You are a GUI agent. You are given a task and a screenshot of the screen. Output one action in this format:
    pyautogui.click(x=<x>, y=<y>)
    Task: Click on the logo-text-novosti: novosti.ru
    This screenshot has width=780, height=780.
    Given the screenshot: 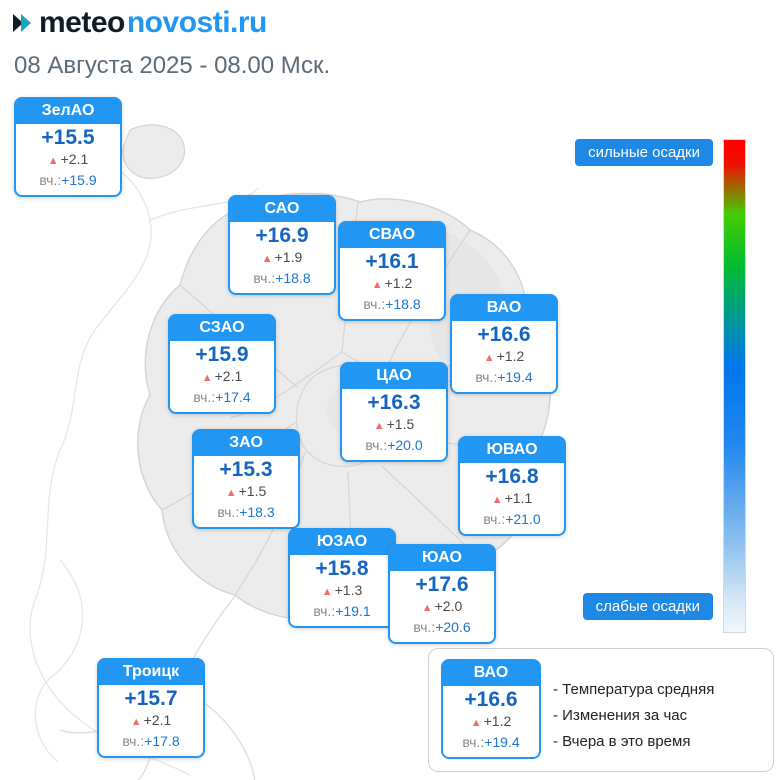 What is the action you would take?
    pyautogui.click(x=197, y=22)
    